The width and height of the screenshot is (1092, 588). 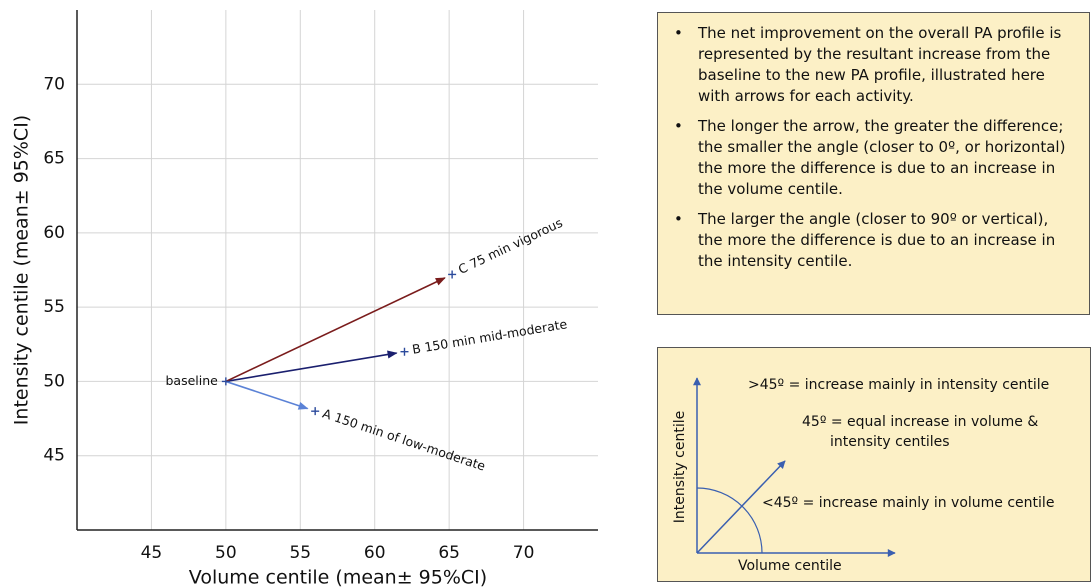 What do you see at coordinates (152, 553) in the screenshot?
I see `x-tick-label: 45` at bounding box center [152, 553].